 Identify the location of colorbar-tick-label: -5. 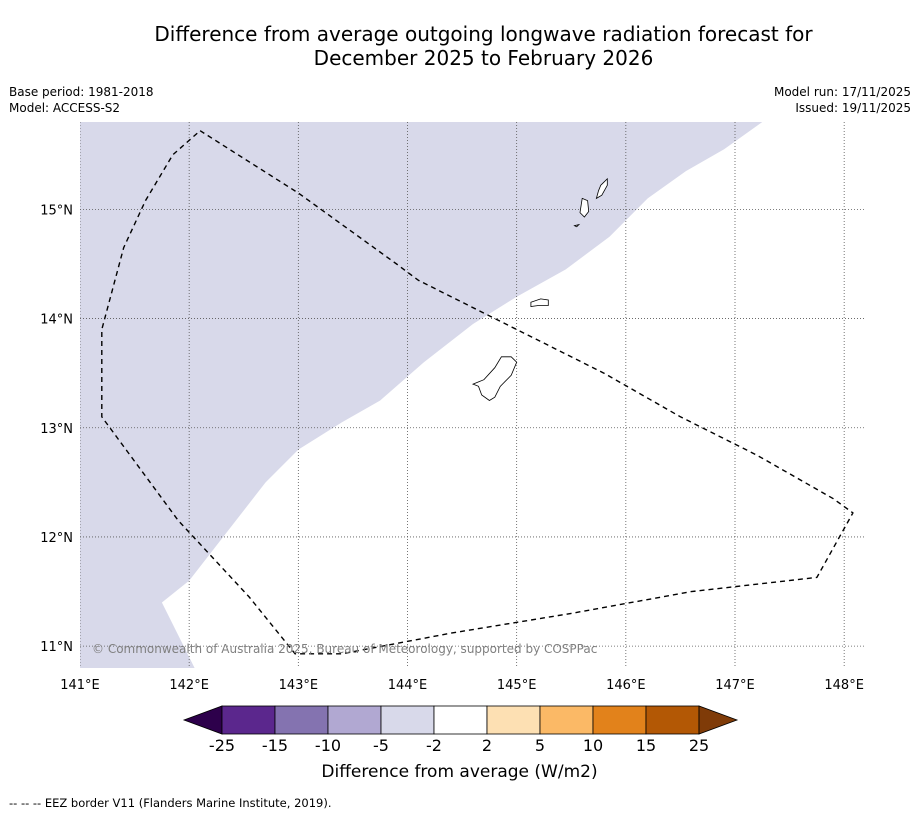
(381, 745).